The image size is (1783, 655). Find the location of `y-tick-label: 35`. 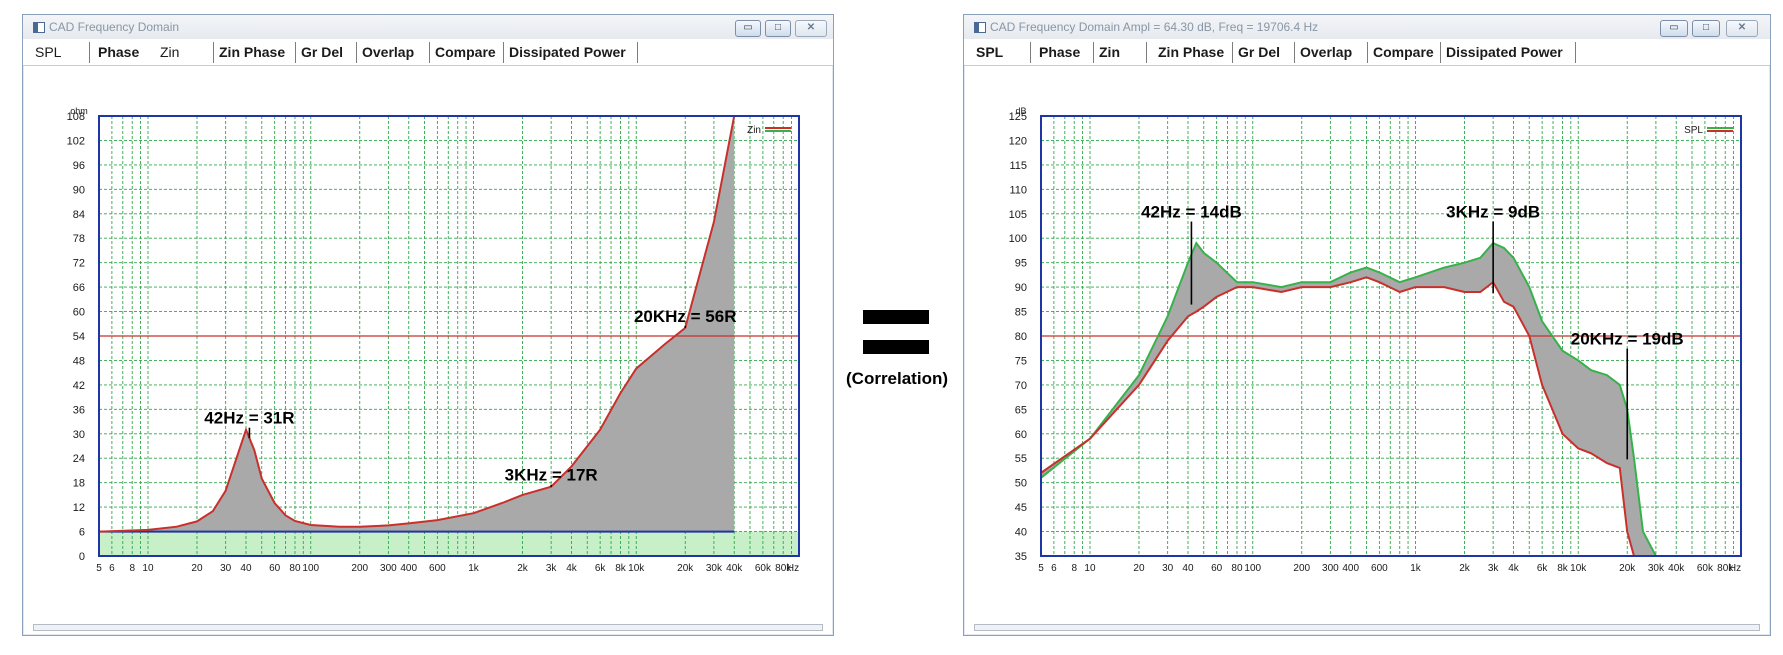

y-tick-label: 35 is located at coordinates (1021, 557).